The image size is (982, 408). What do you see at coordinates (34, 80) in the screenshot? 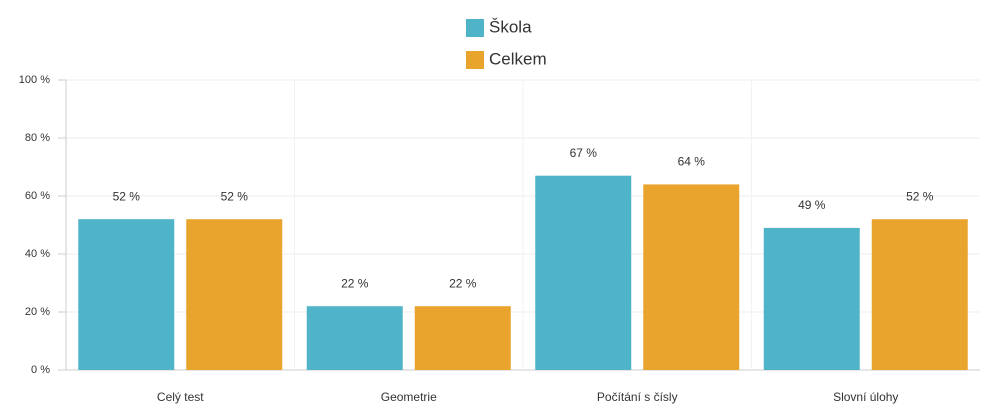
I see `y-tick-label: 100 %` at bounding box center [34, 80].